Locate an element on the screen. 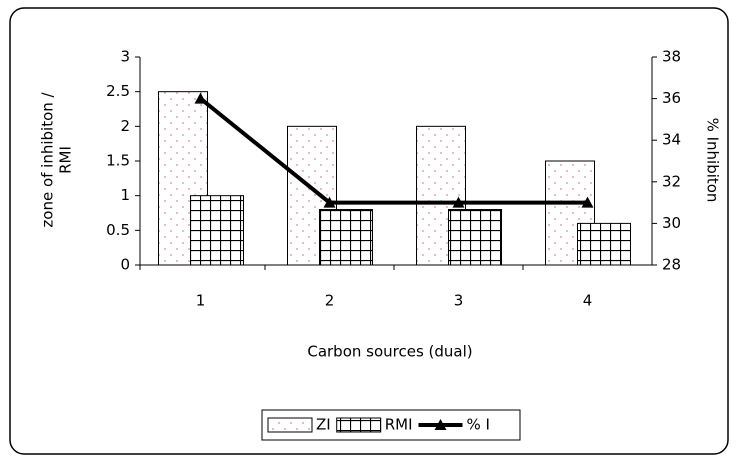 The height and width of the screenshot is (461, 738). legend-label: % I is located at coordinates (478, 425).